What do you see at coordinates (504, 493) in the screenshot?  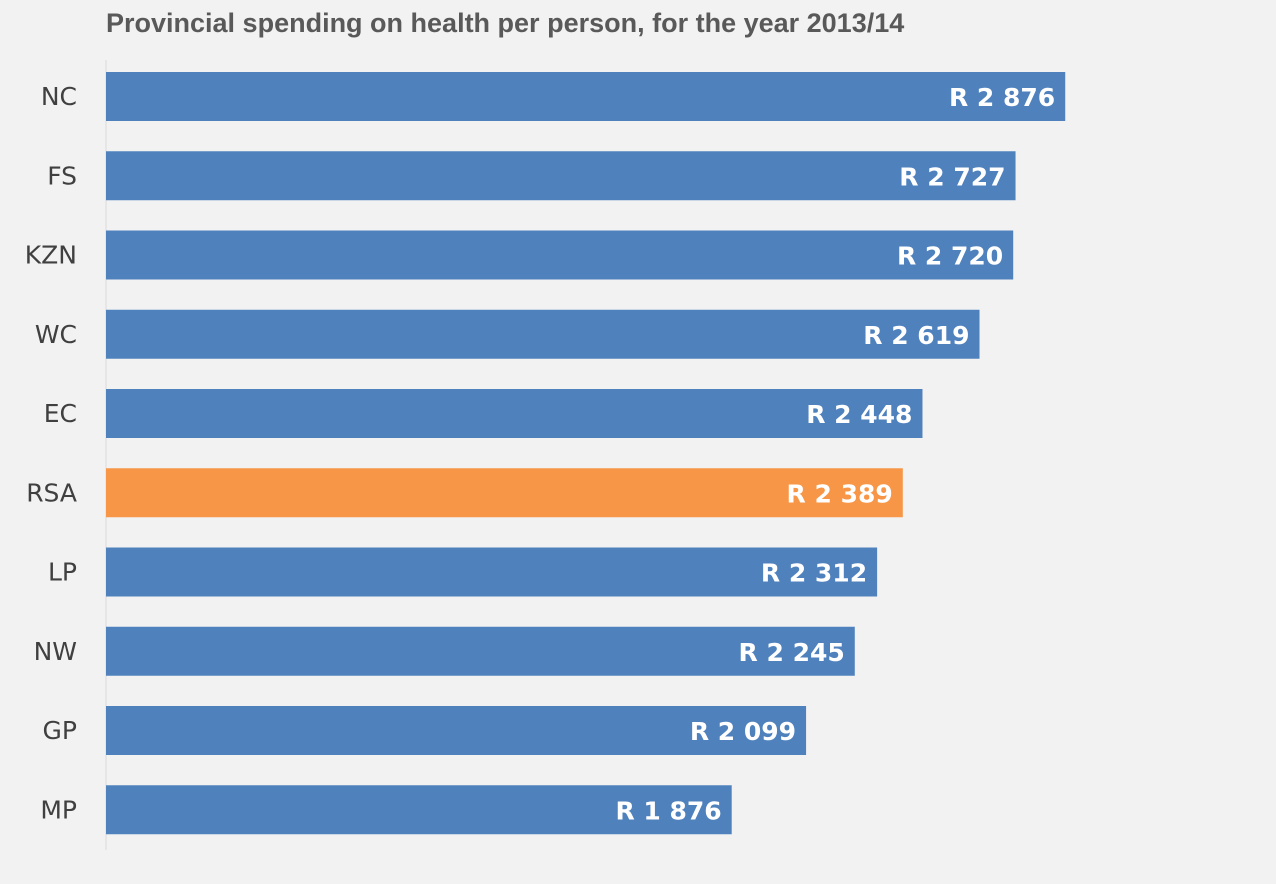 I see `bar-rsa` at bounding box center [504, 493].